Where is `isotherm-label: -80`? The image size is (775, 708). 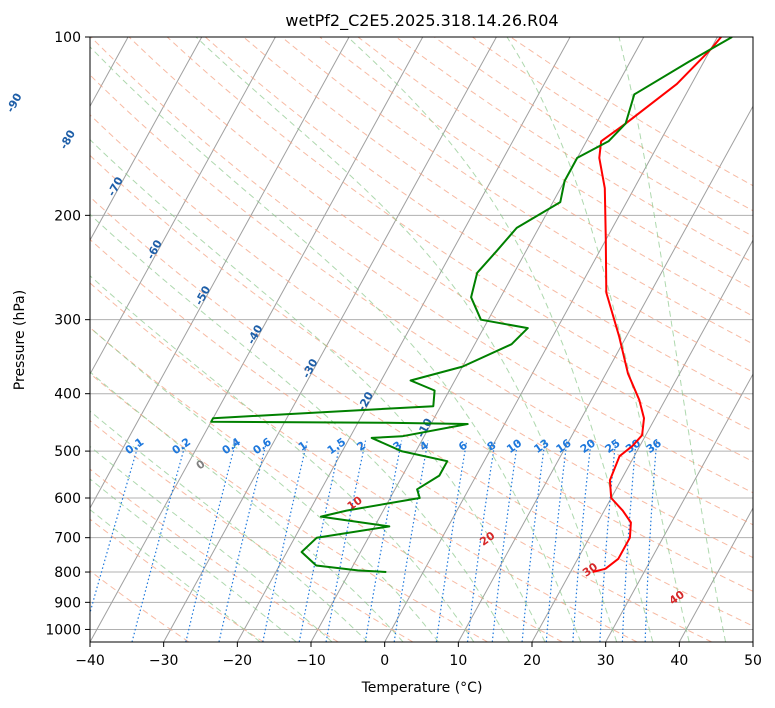
isotherm-label: -80 is located at coordinates (67, 139).